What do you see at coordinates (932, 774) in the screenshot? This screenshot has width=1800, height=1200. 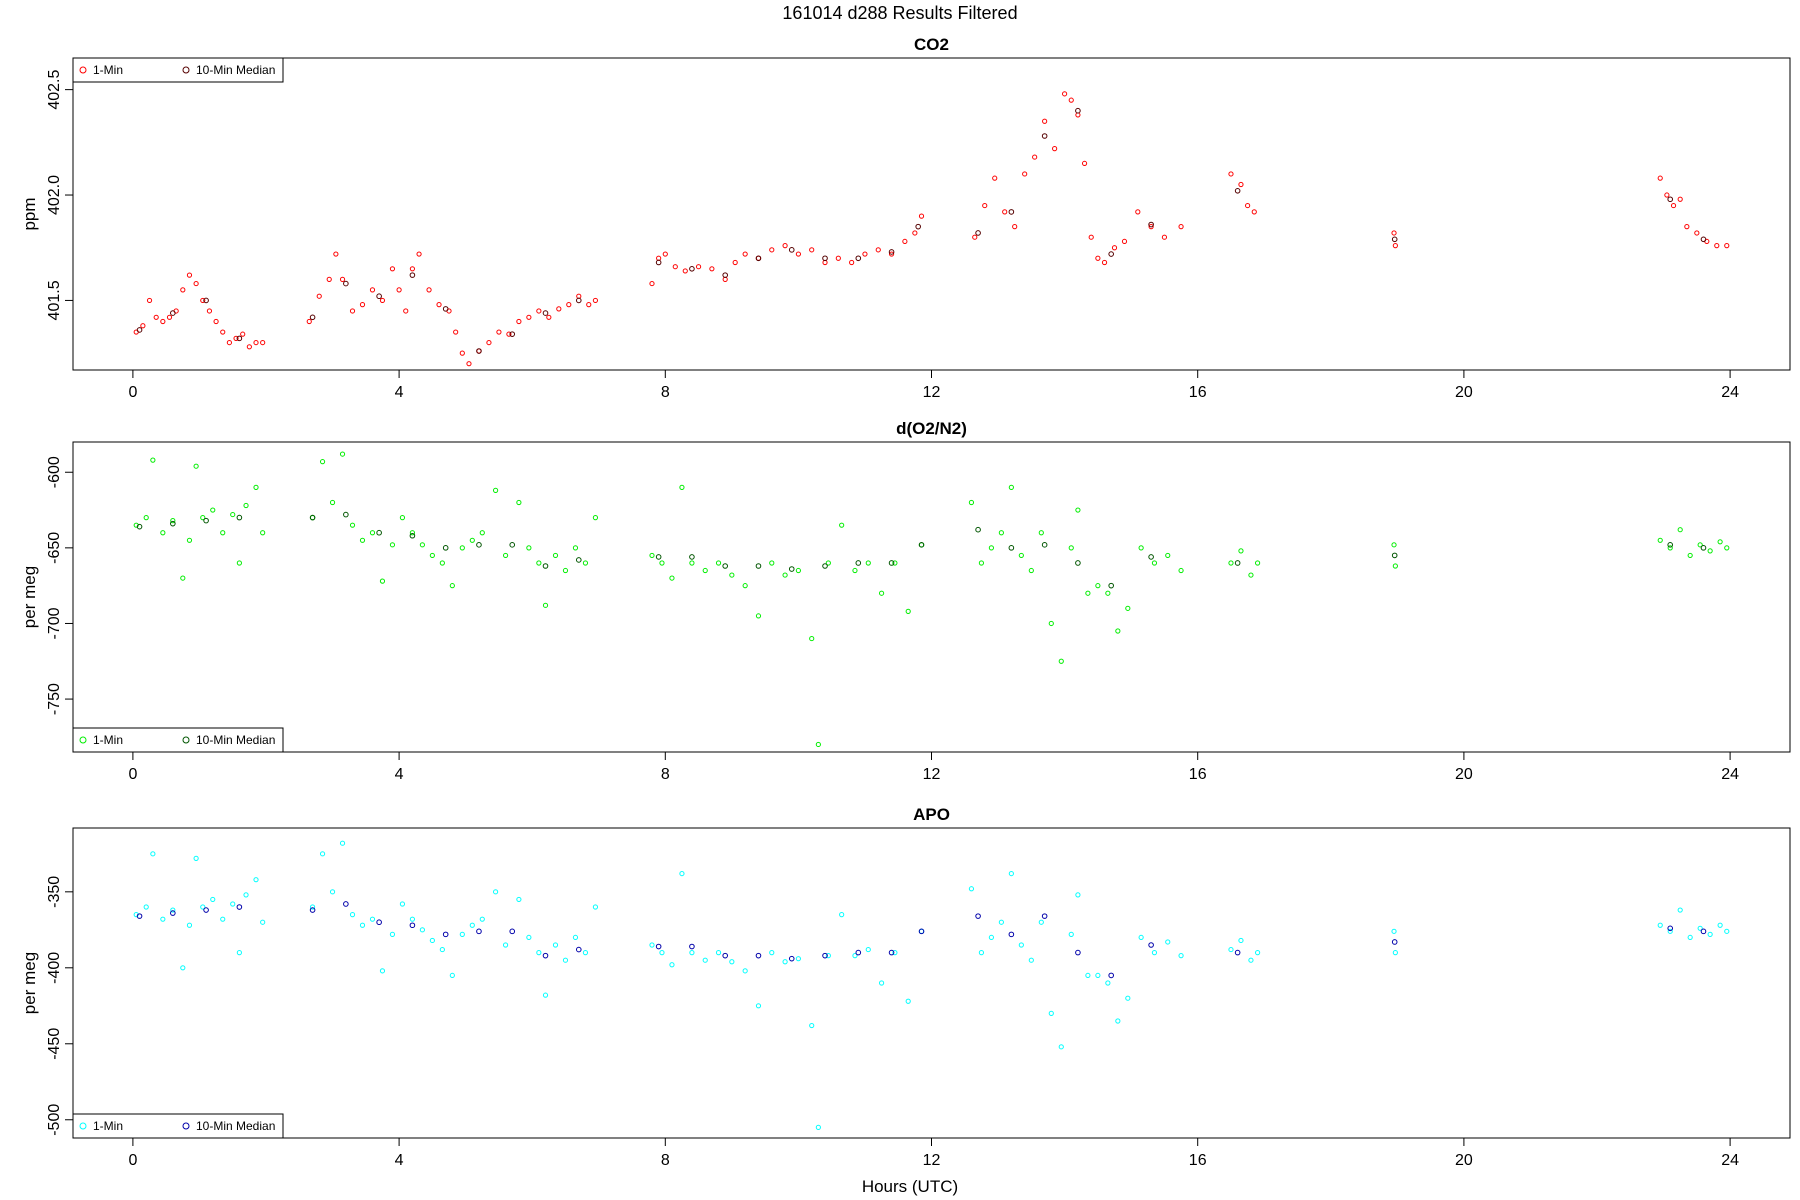 I see `x-tick-label: 12` at bounding box center [932, 774].